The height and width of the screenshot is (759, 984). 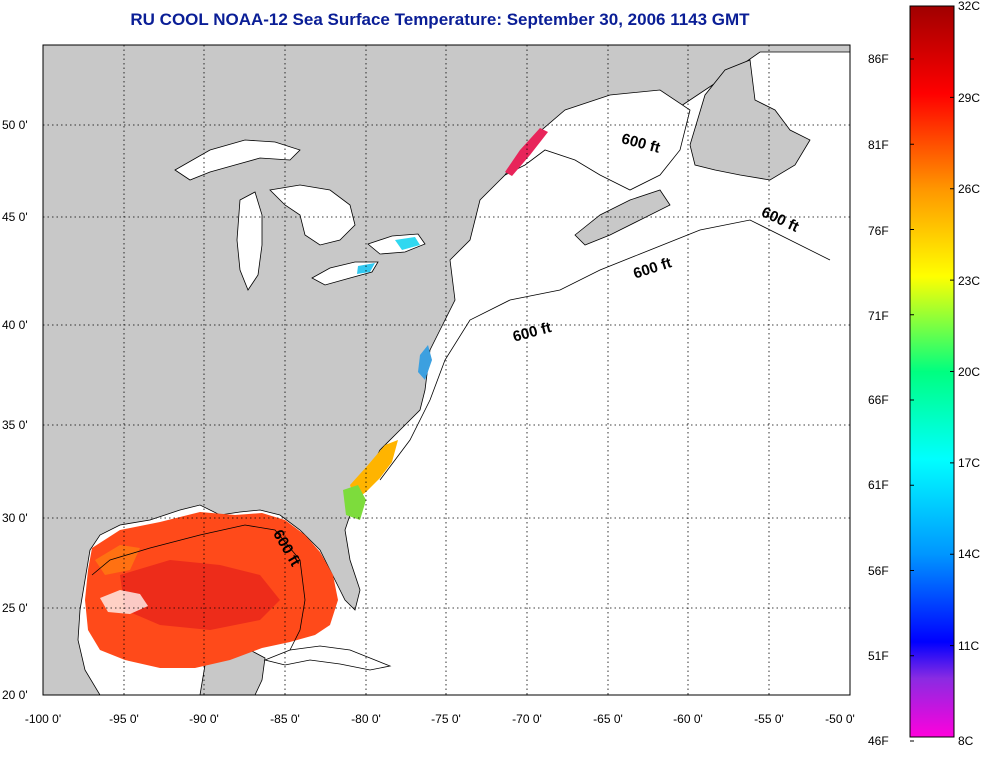 I want to click on celsius-label: 11C, so click(x=968, y=646).